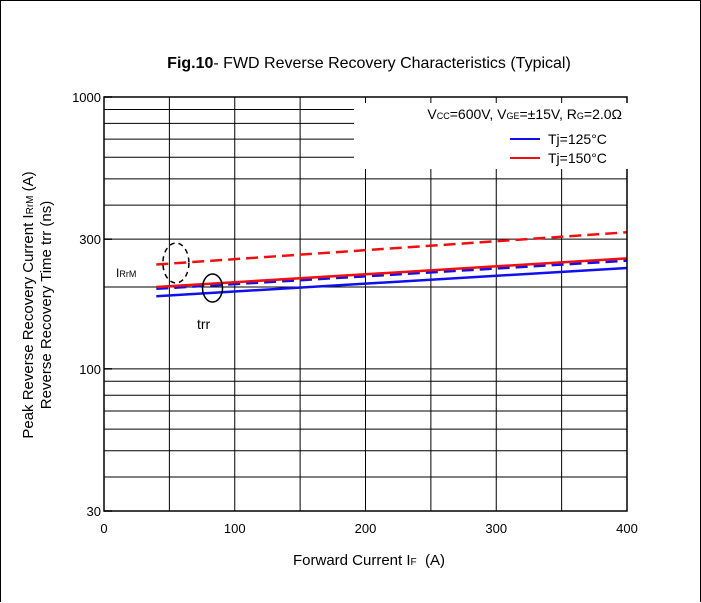 The image size is (701, 603). I want to click on y-tick-label: 100, so click(90, 369).